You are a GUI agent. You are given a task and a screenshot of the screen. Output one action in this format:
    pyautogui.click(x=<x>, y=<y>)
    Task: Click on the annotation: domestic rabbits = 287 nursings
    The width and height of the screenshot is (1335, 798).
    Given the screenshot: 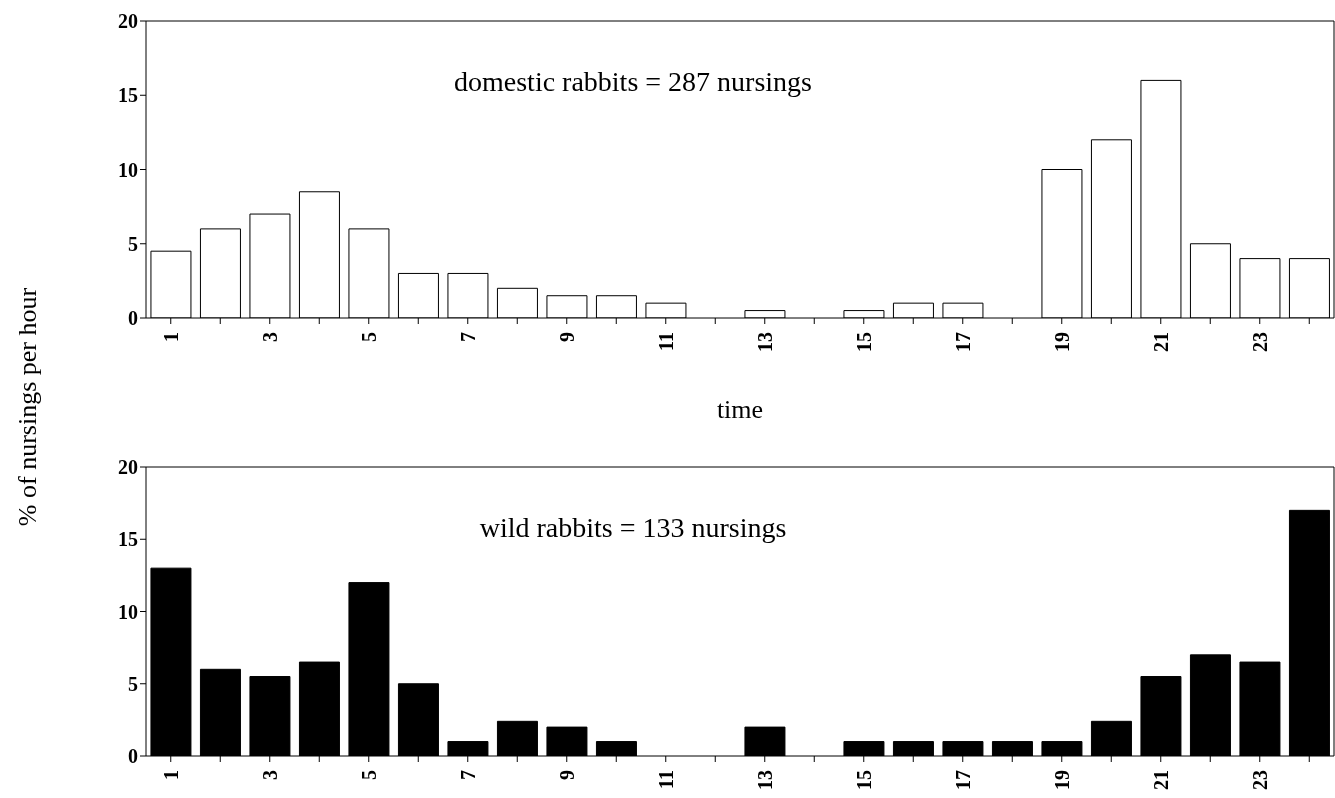 What is the action you would take?
    pyautogui.click(x=633, y=81)
    